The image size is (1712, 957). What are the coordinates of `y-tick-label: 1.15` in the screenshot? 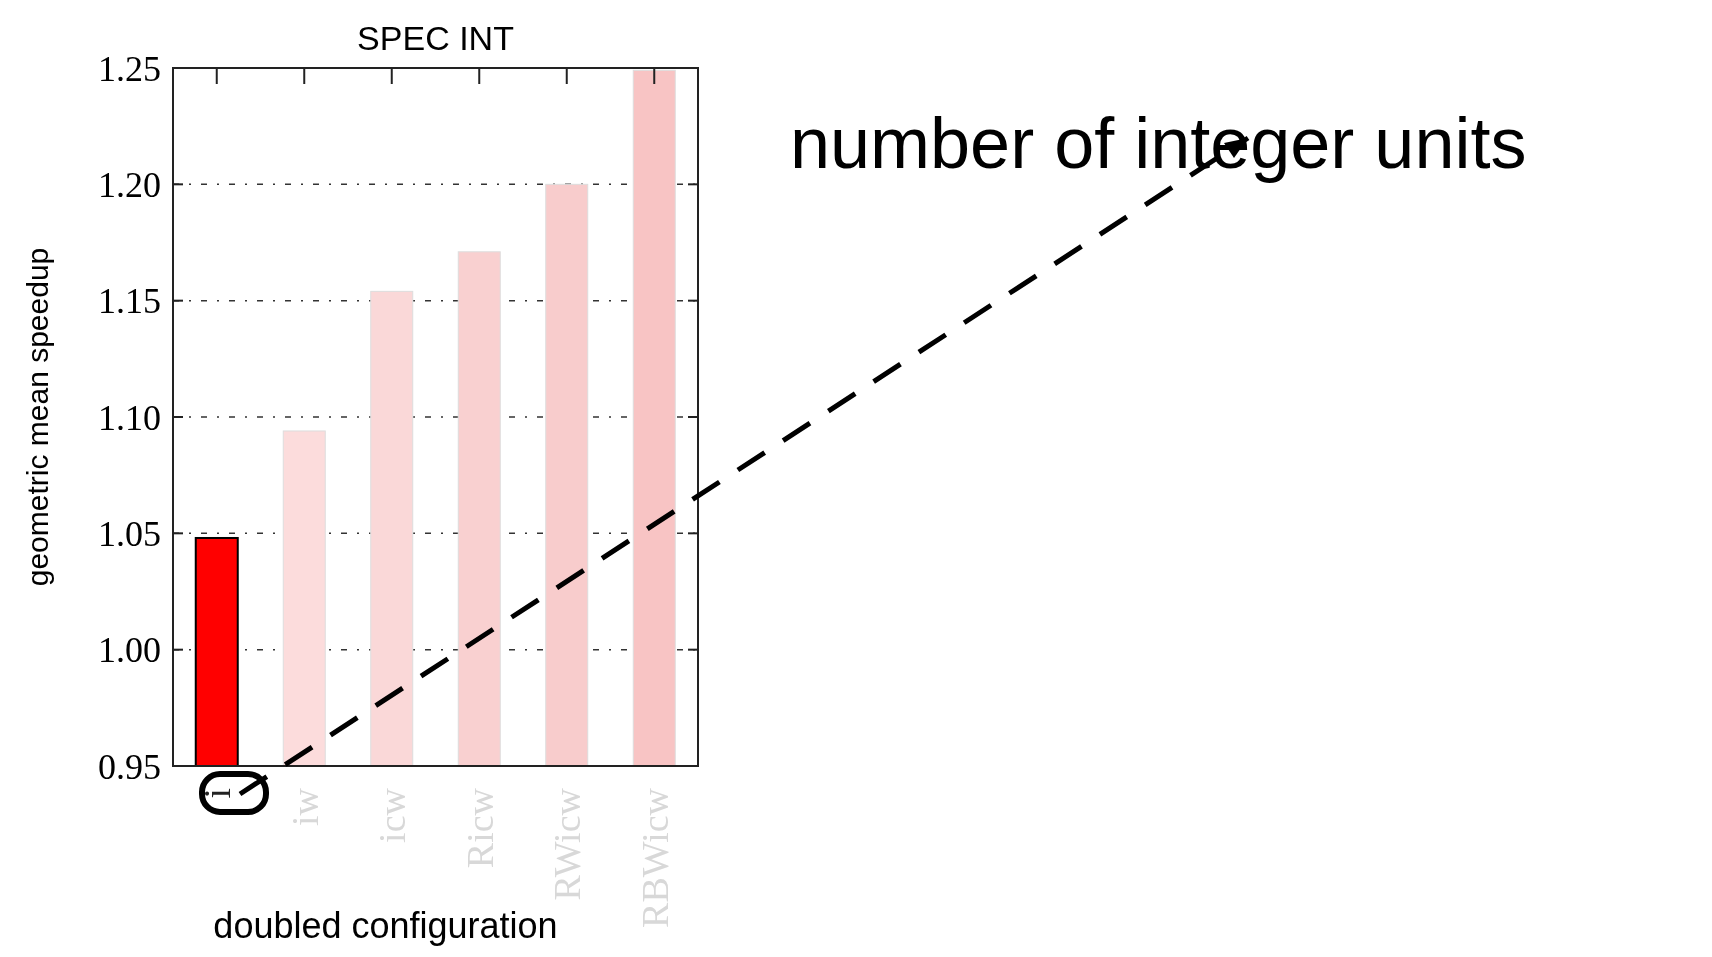 It's located at (129, 301).